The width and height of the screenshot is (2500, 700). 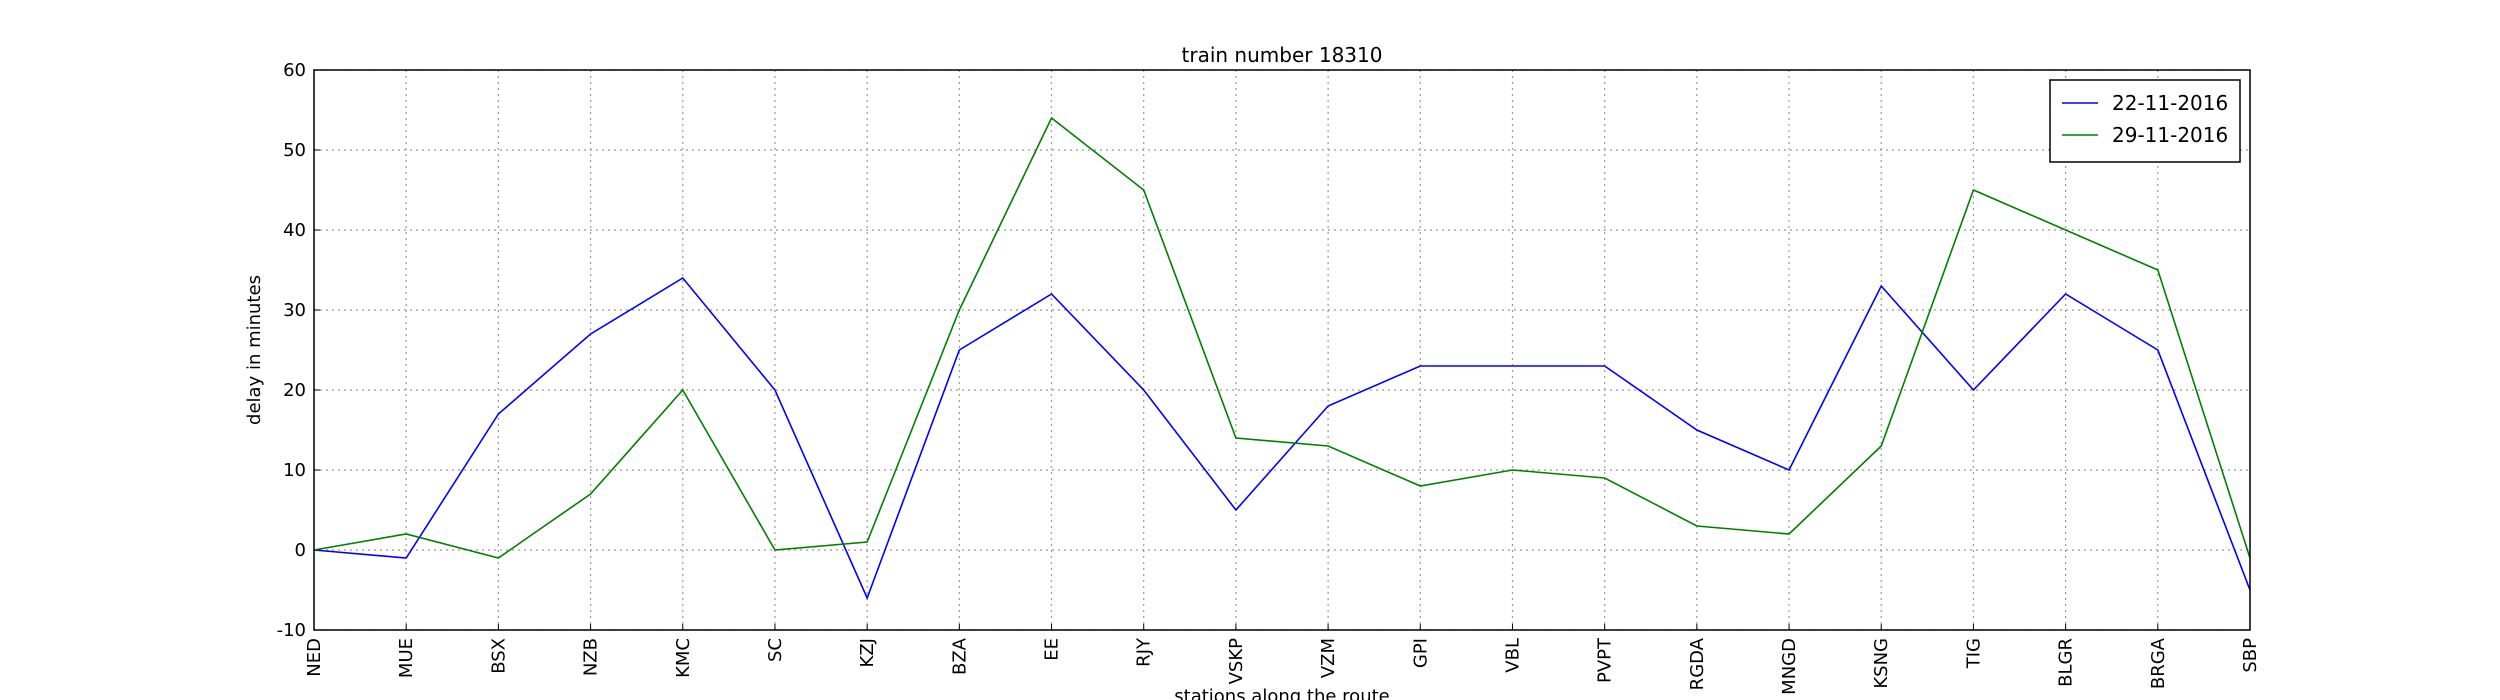 What do you see at coordinates (300, 550) in the screenshot?
I see `y-tick-label: 0` at bounding box center [300, 550].